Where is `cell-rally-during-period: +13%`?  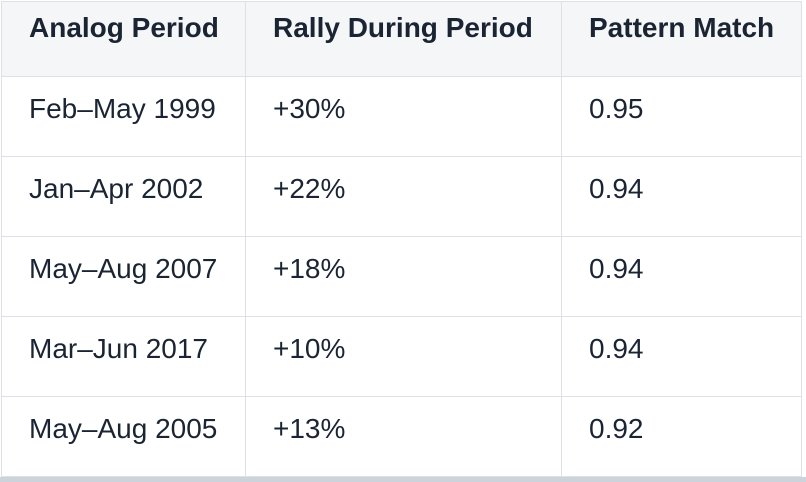
cell-rally-during-period: +13% is located at coordinates (403, 436).